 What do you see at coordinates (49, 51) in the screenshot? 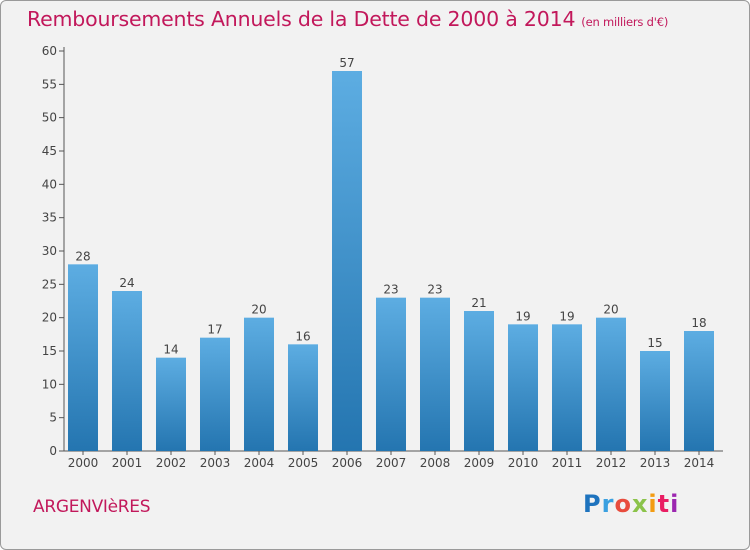
I see `y-tick-label: 60` at bounding box center [49, 51].